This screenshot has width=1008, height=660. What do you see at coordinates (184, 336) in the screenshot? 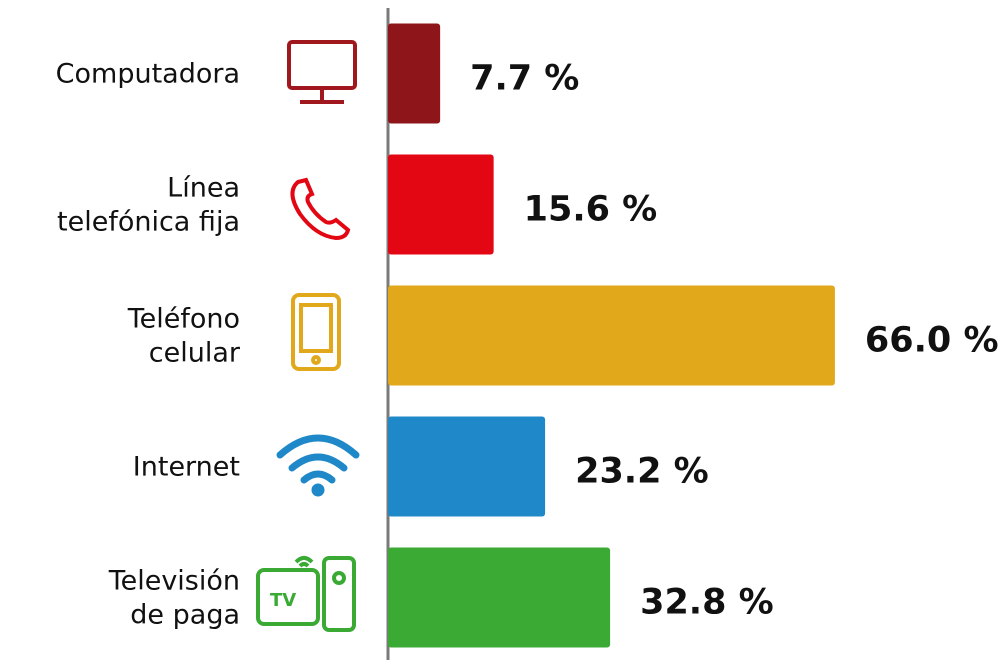
I see `category-label: Teléfono celular` at bounding box center [184, 336].